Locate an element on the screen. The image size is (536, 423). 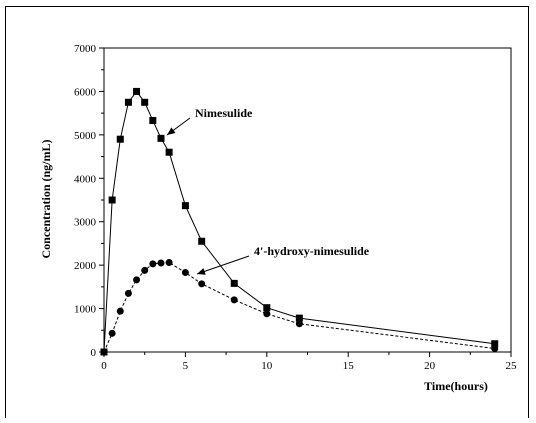
x-tick-label-5: 25 is located at coordinates (512, 366).